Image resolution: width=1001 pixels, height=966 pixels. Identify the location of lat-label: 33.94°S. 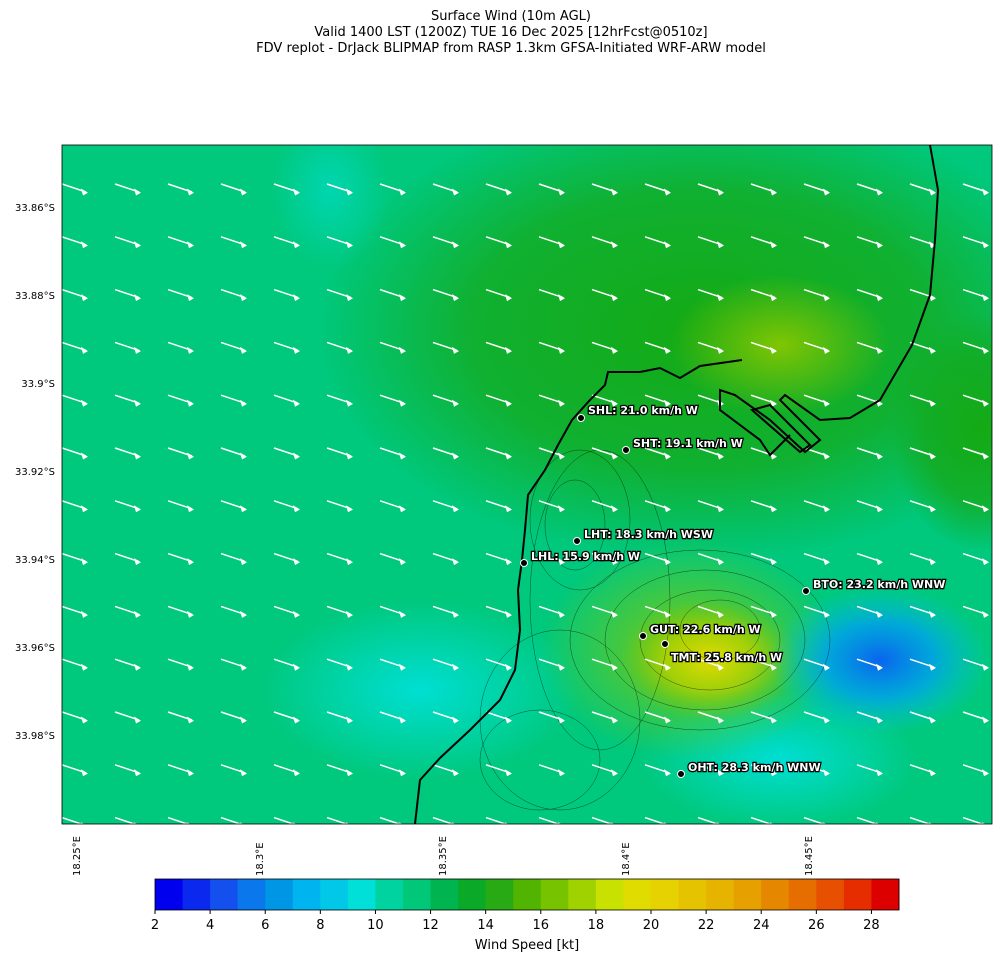
(35, 560).